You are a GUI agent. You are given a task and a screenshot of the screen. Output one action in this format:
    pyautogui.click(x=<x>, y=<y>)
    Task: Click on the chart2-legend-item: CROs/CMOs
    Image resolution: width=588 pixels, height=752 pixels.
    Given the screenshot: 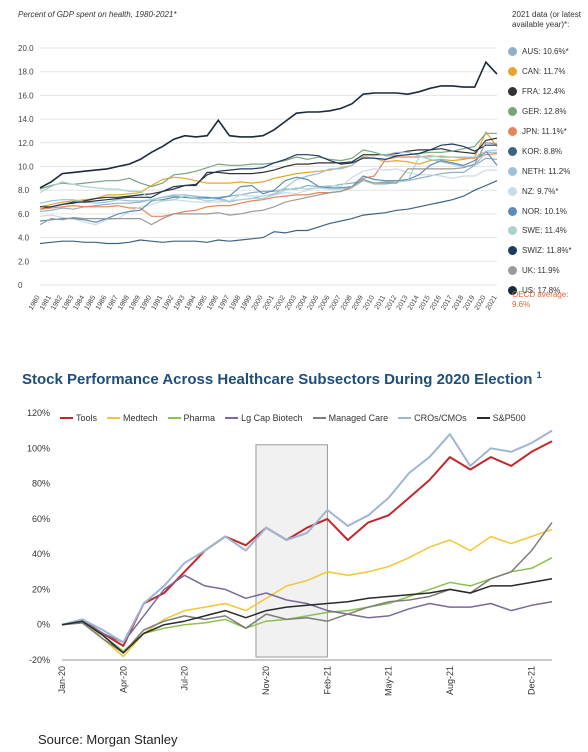 What is the action you would take?
    pyautogui.click(x=432, y=418)
    